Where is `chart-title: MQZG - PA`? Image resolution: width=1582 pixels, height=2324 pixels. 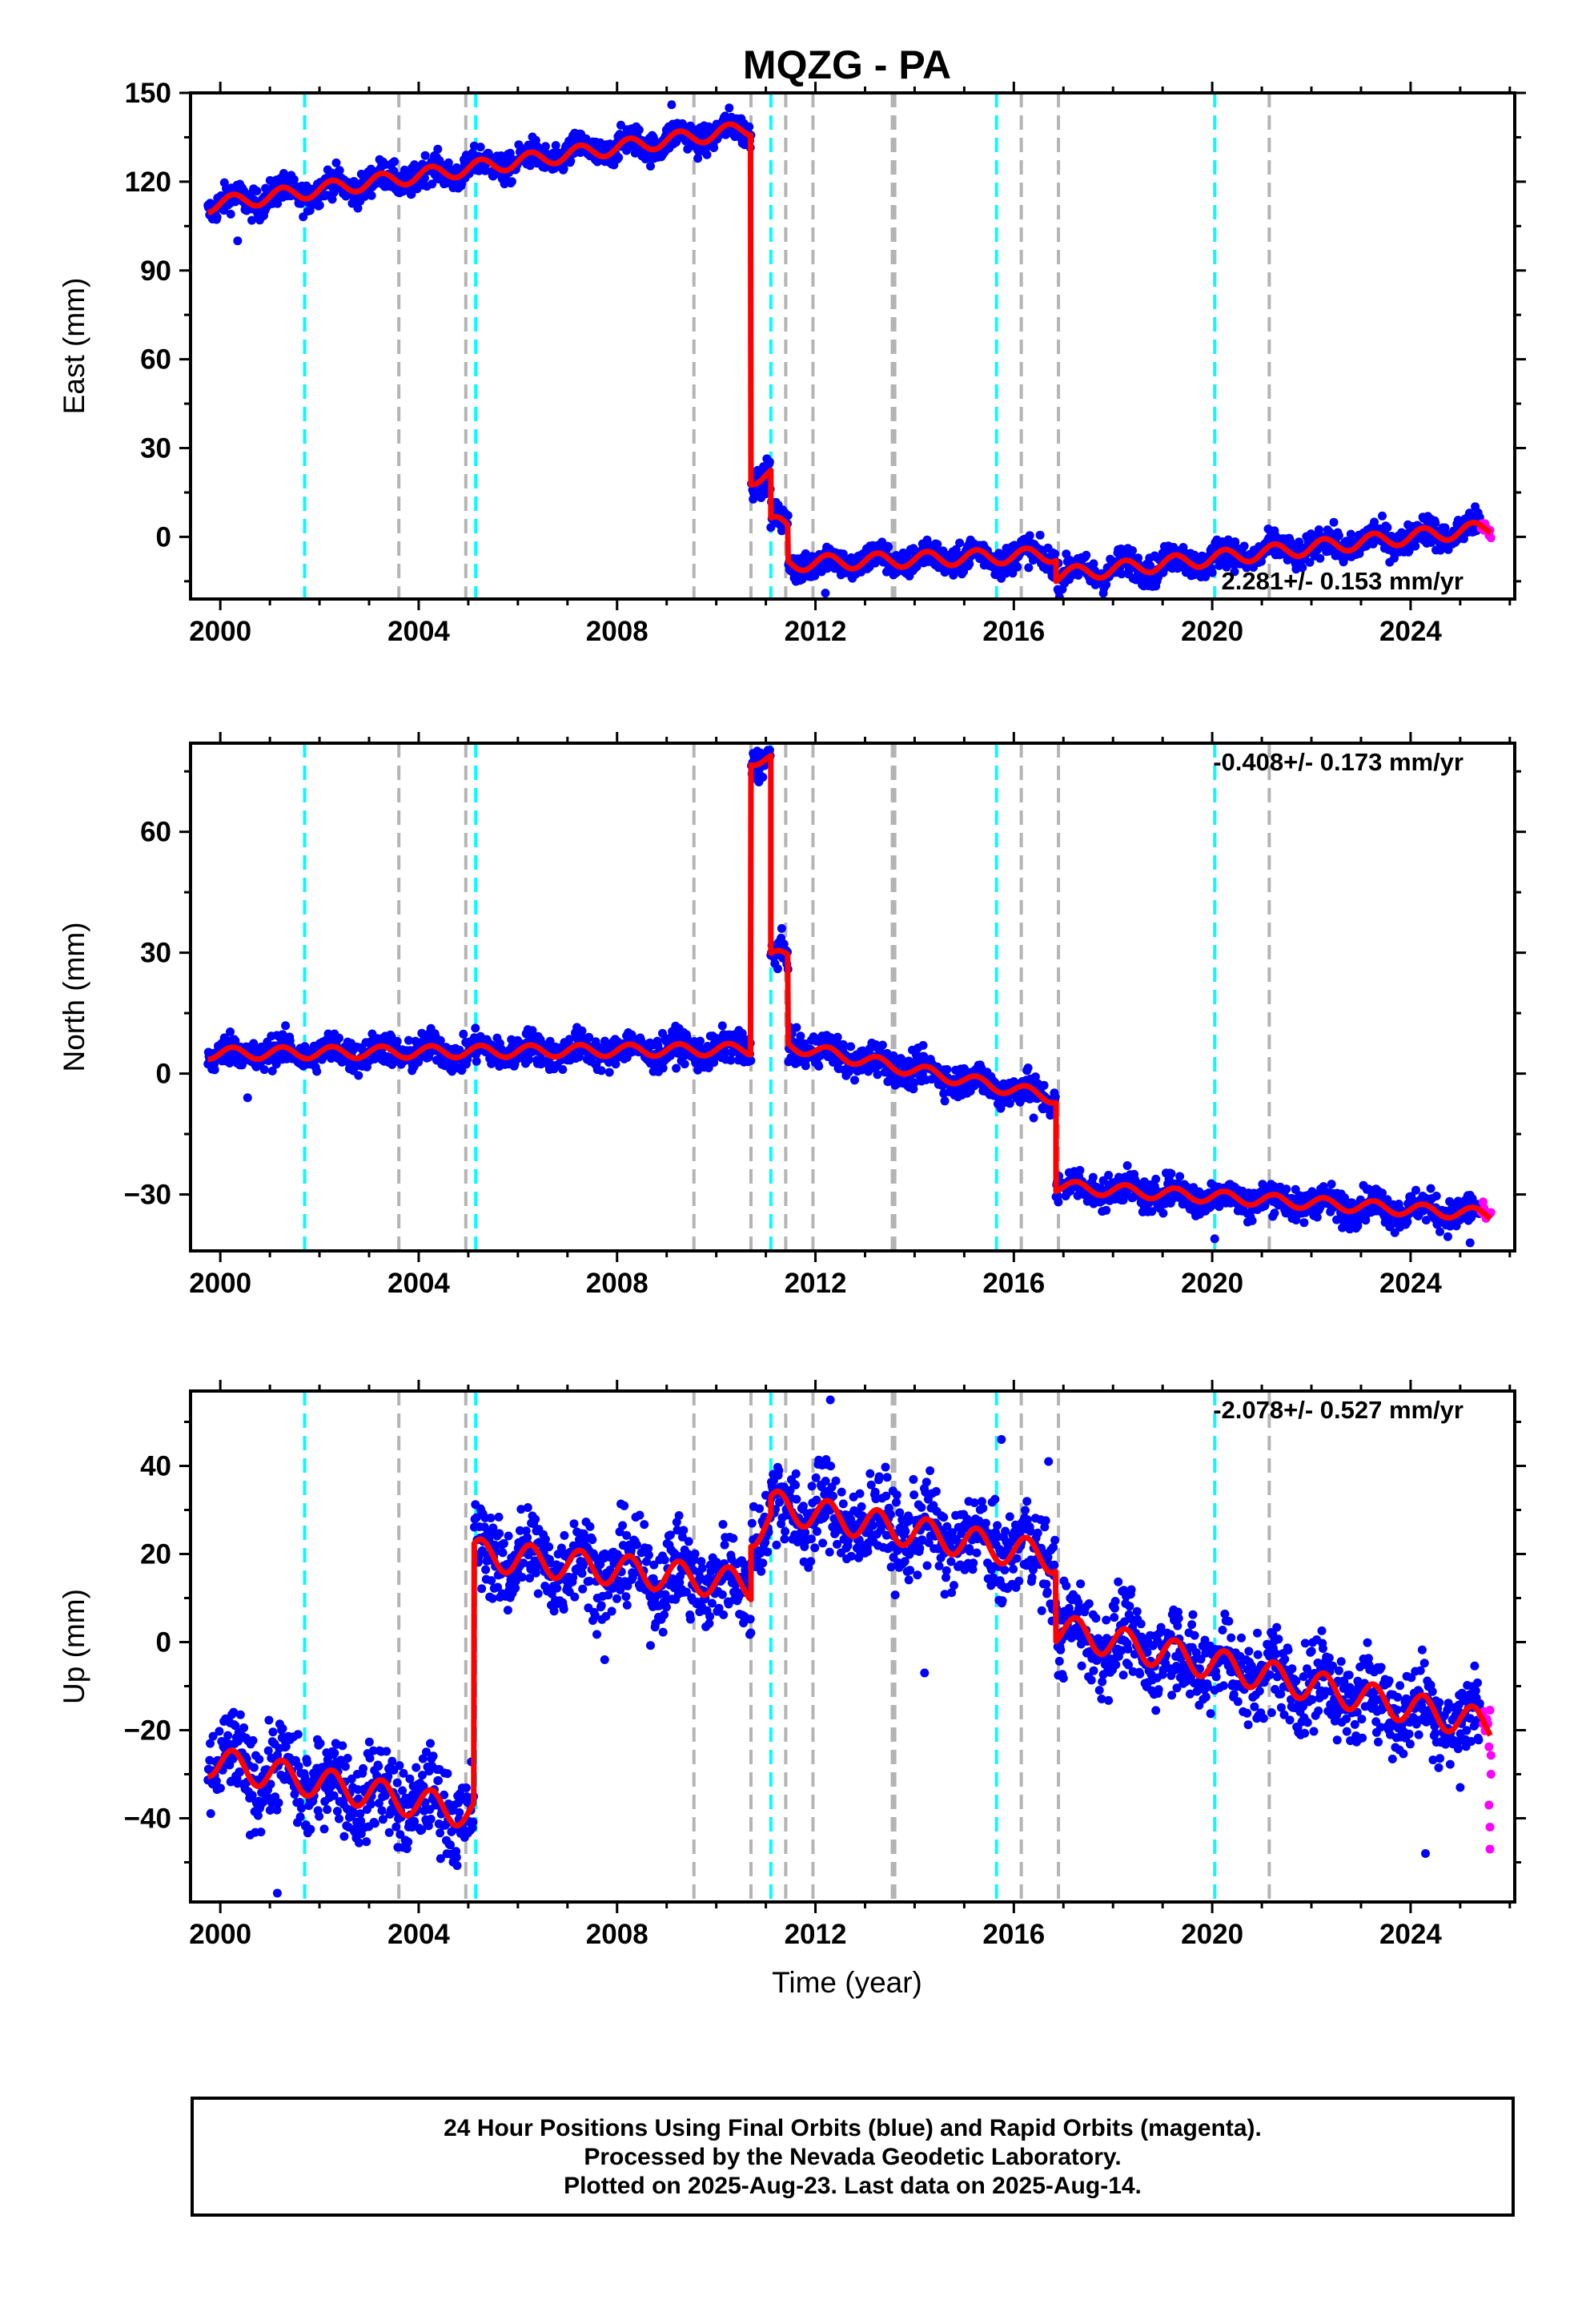
chart-title: MQZG - PA is located at coordinates (847, 64).